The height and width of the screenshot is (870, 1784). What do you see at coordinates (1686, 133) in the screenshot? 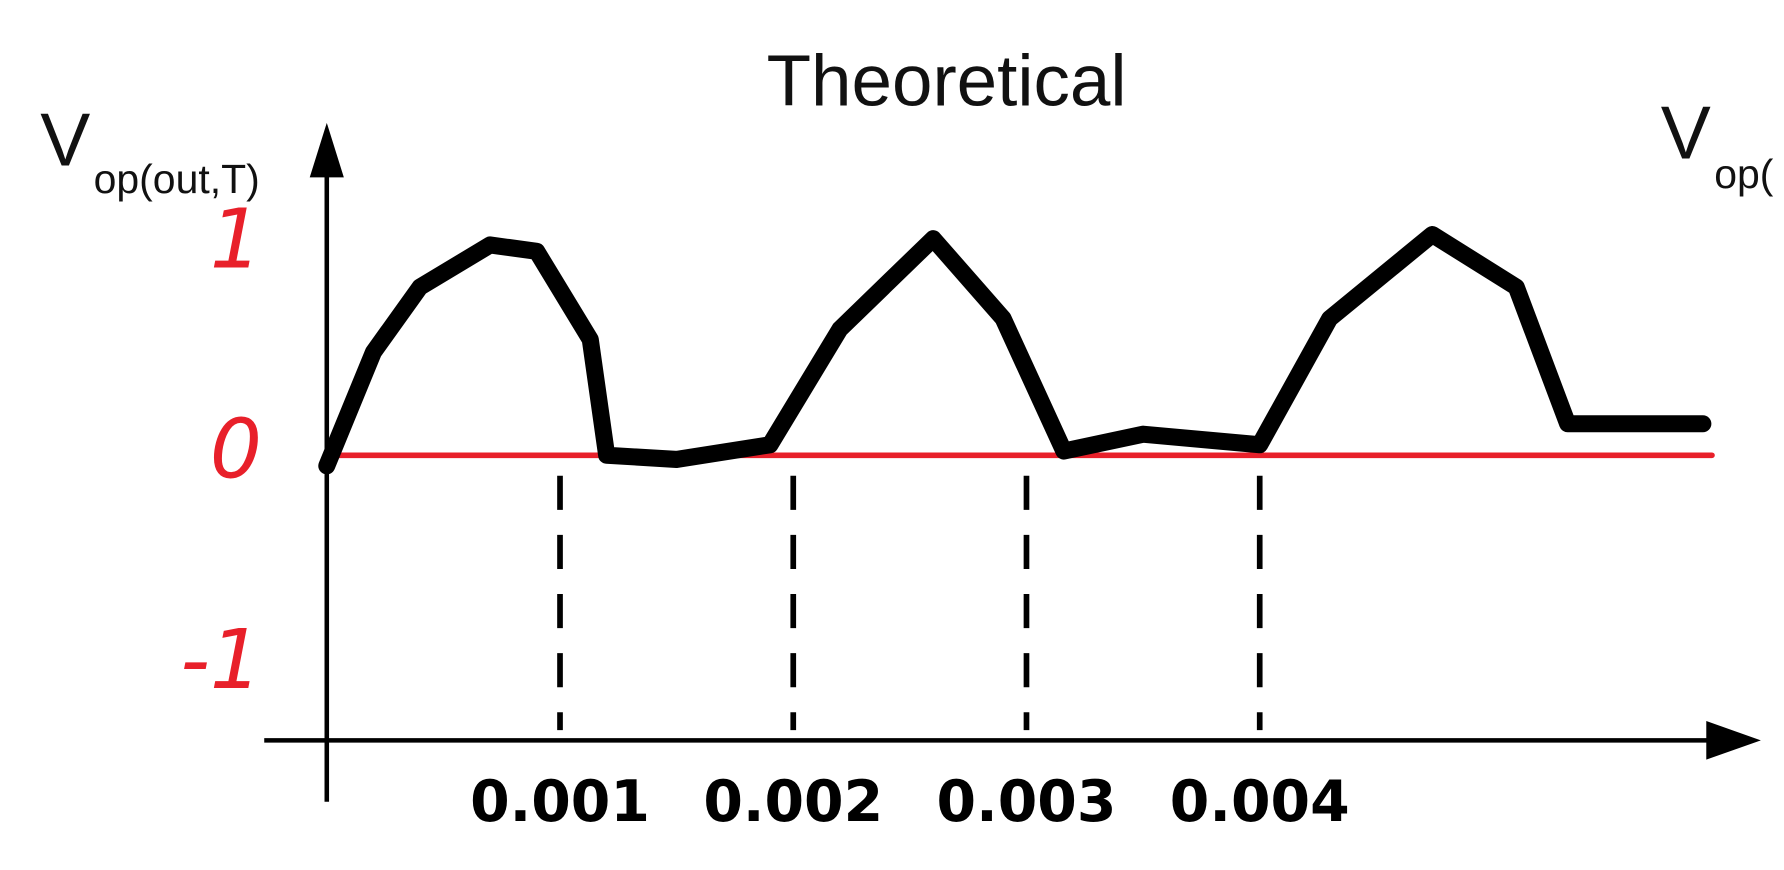
I see `right-label: V` at bounding box center [1686, 133].